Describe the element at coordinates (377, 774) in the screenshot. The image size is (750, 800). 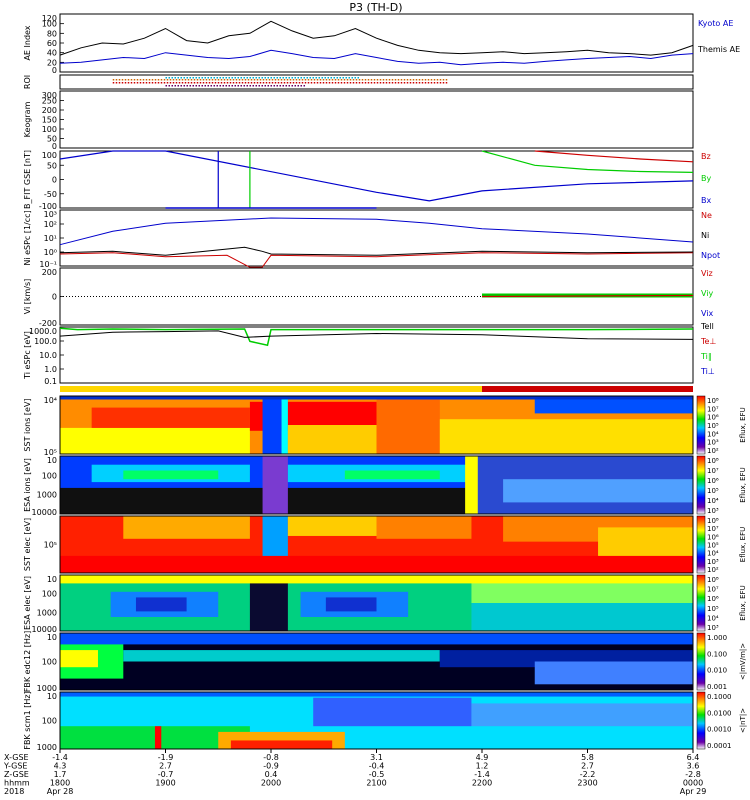
I see `x-tick-value: -0.5` at that location.